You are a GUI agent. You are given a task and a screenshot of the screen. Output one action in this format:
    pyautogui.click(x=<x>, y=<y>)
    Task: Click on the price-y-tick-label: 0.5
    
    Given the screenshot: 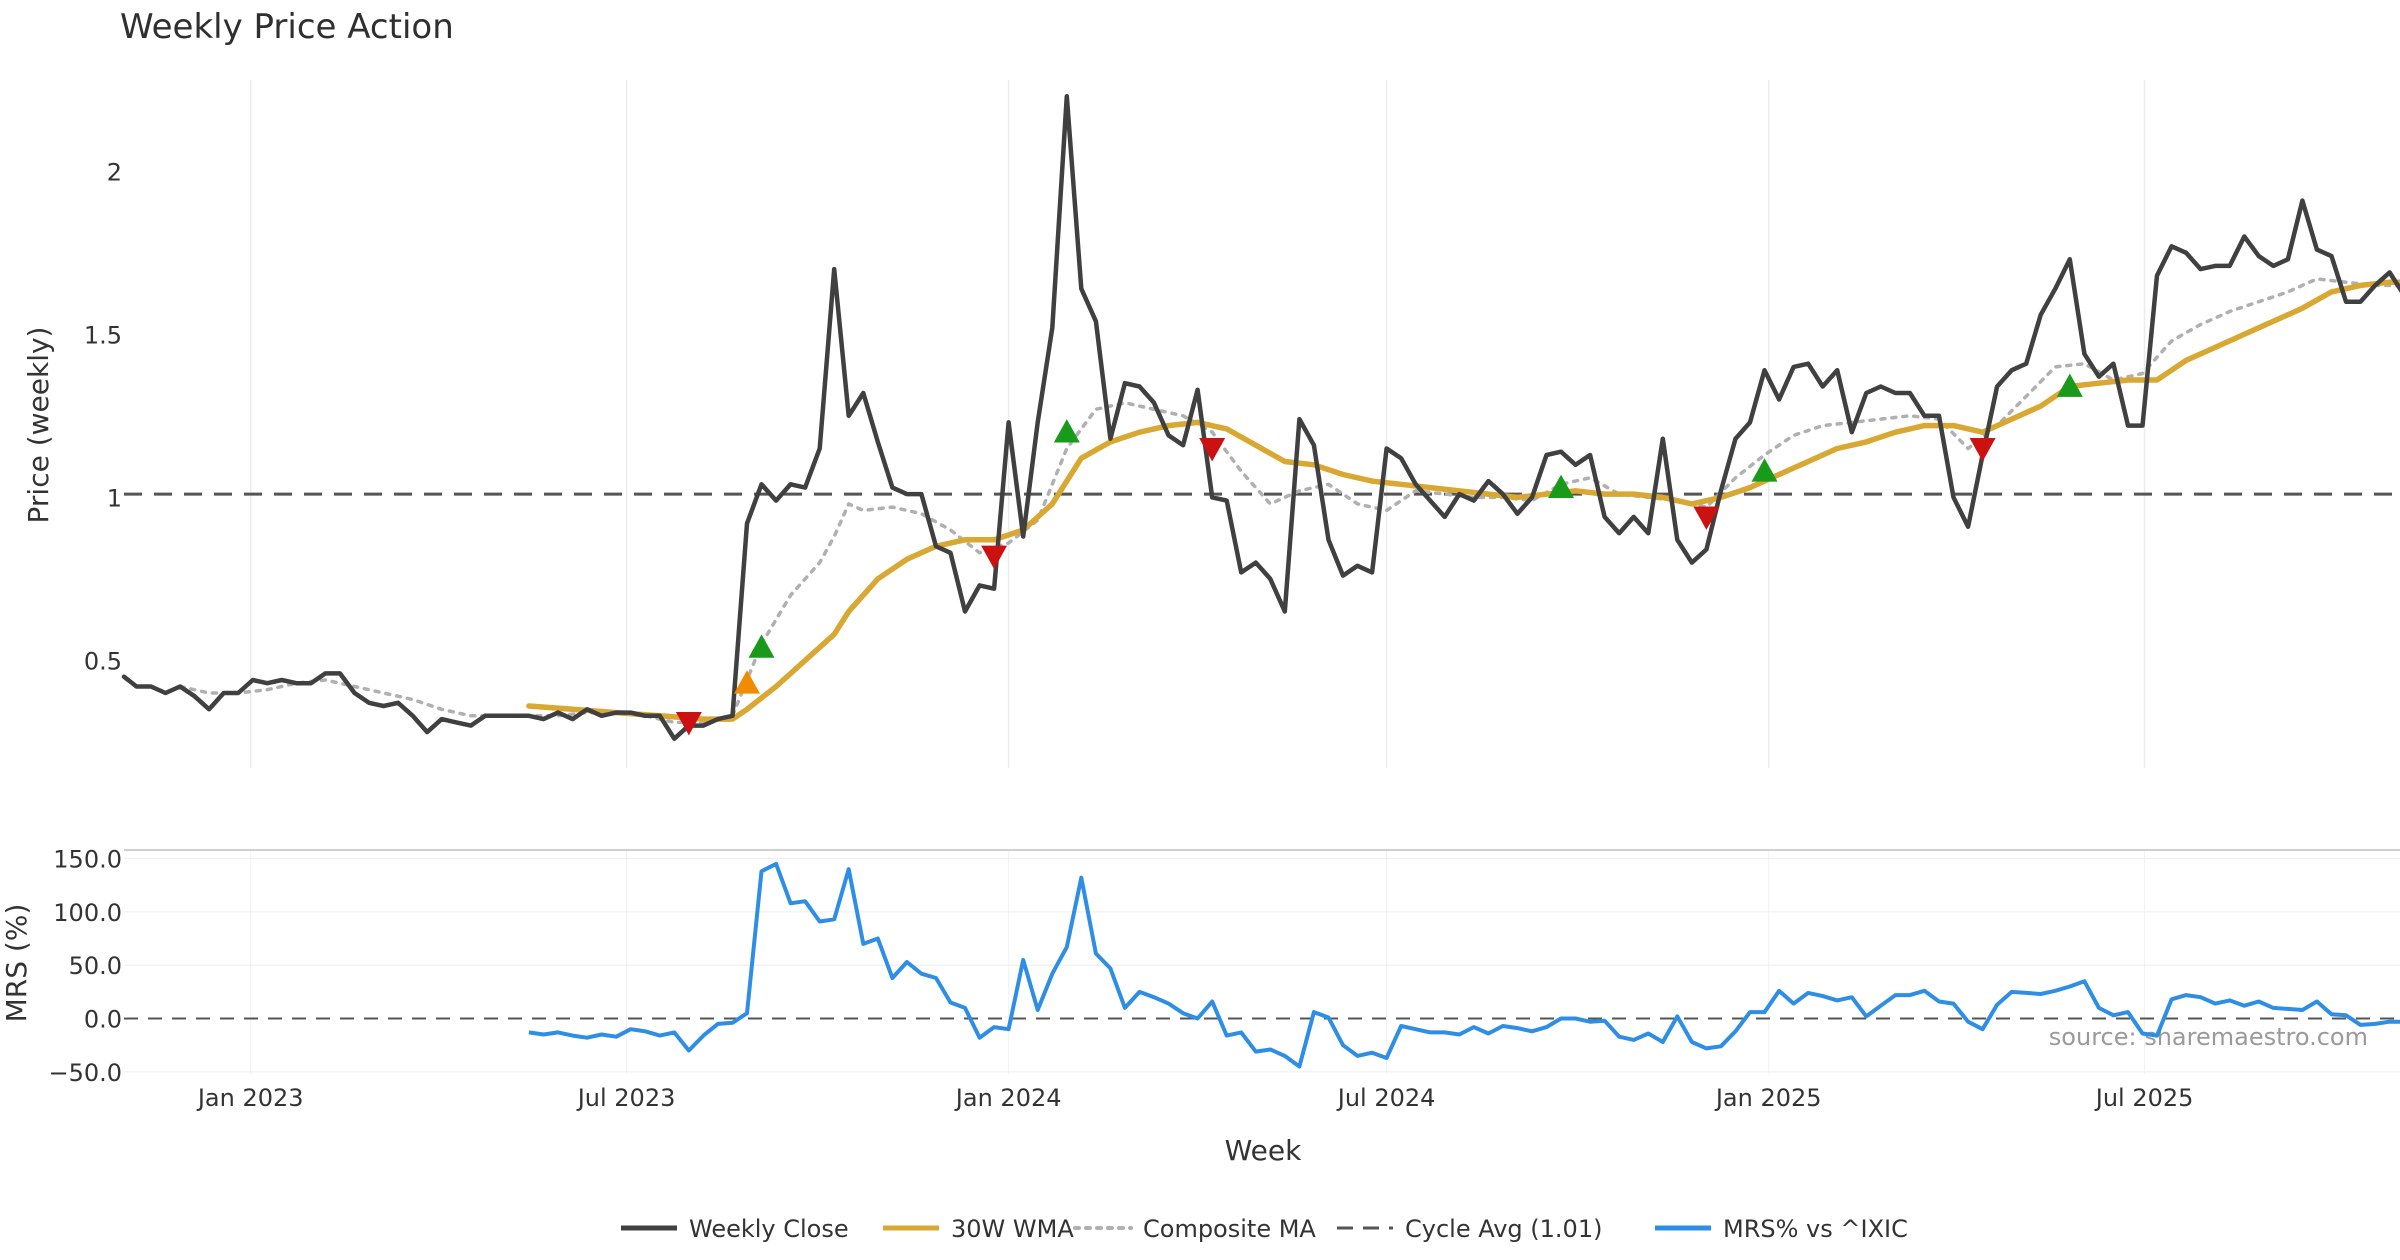 What is the action you would take?
    pyautogui.click(x=103, y=661)
    